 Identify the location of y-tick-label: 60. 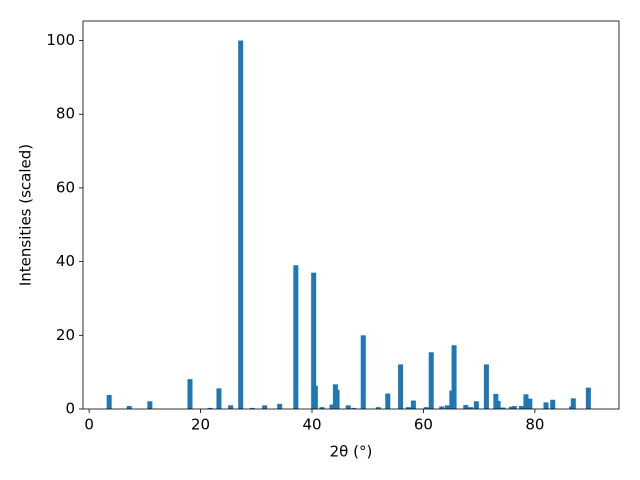
(65, 187).